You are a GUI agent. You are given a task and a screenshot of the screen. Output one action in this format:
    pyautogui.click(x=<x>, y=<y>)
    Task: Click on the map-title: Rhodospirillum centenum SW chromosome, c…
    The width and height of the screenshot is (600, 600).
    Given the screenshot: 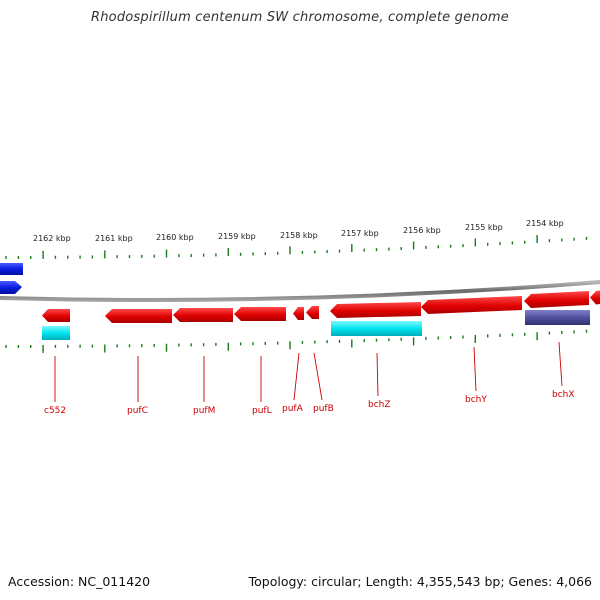 What is the action you would take?
    pyautogui.click(x=300, y=17)
    